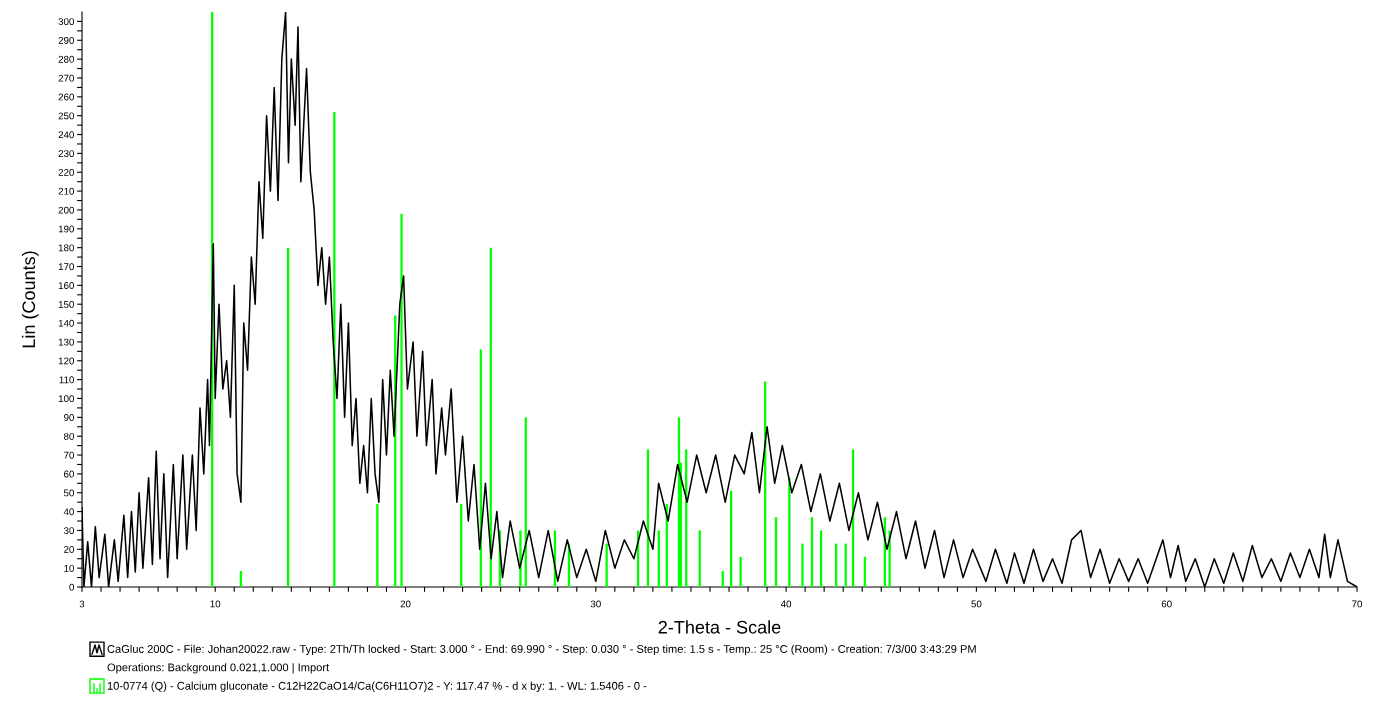 This screenshot has height=708, width=1375. Describe the element at coordinates (66, 229) in the screenshot. I see `y-tick-label: 190` at that location.